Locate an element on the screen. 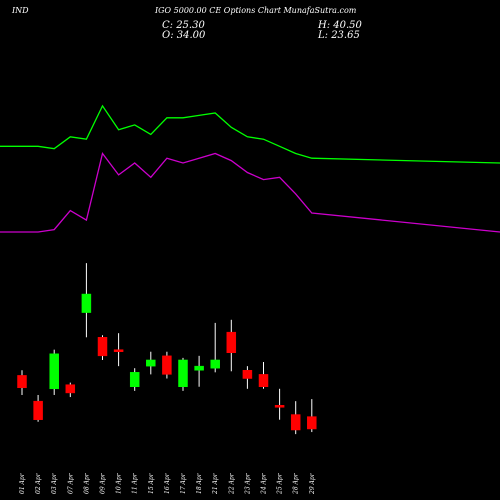  x-label-4: 08 Apr is located at coordinates (86, 483).